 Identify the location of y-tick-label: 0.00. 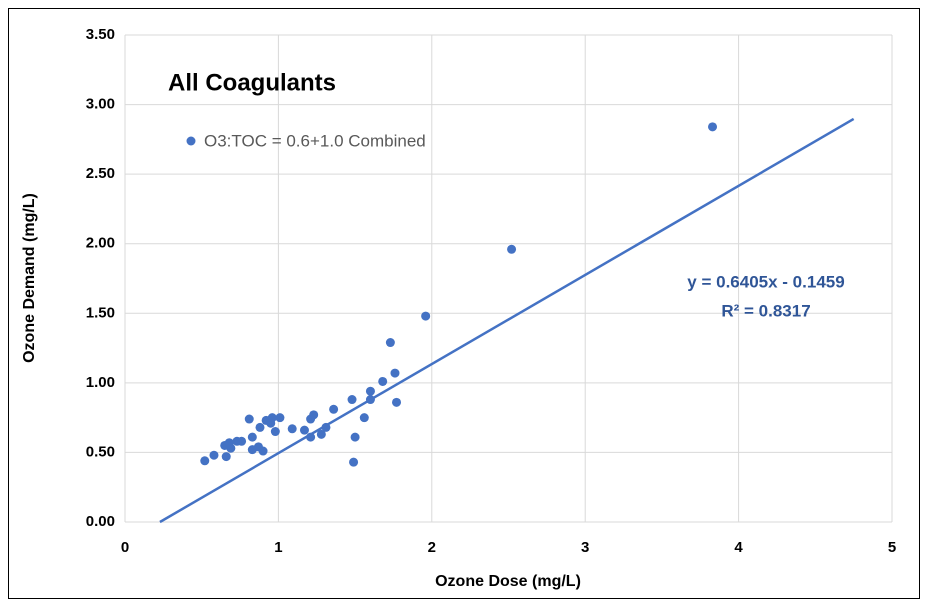
(100, 521).